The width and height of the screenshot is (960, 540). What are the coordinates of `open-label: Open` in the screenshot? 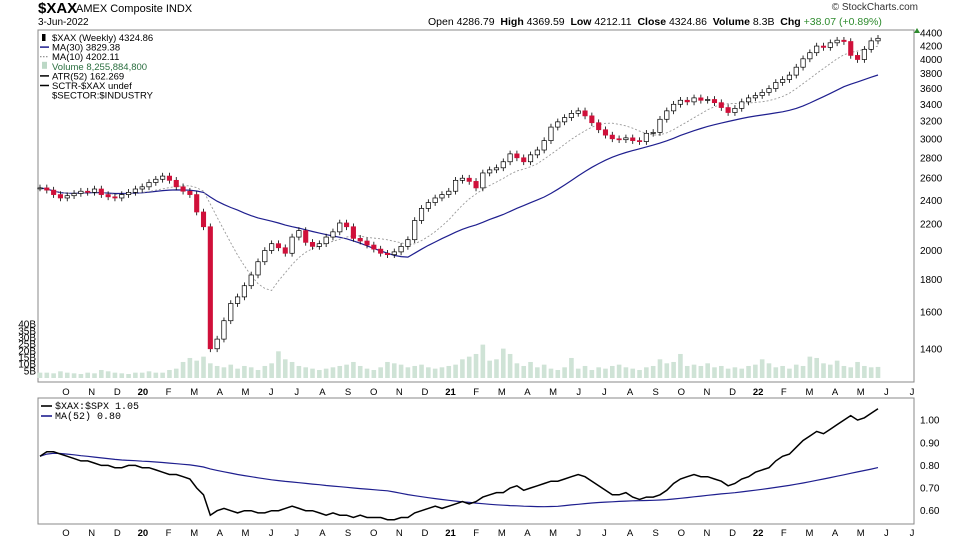 It's located at (441, 22).